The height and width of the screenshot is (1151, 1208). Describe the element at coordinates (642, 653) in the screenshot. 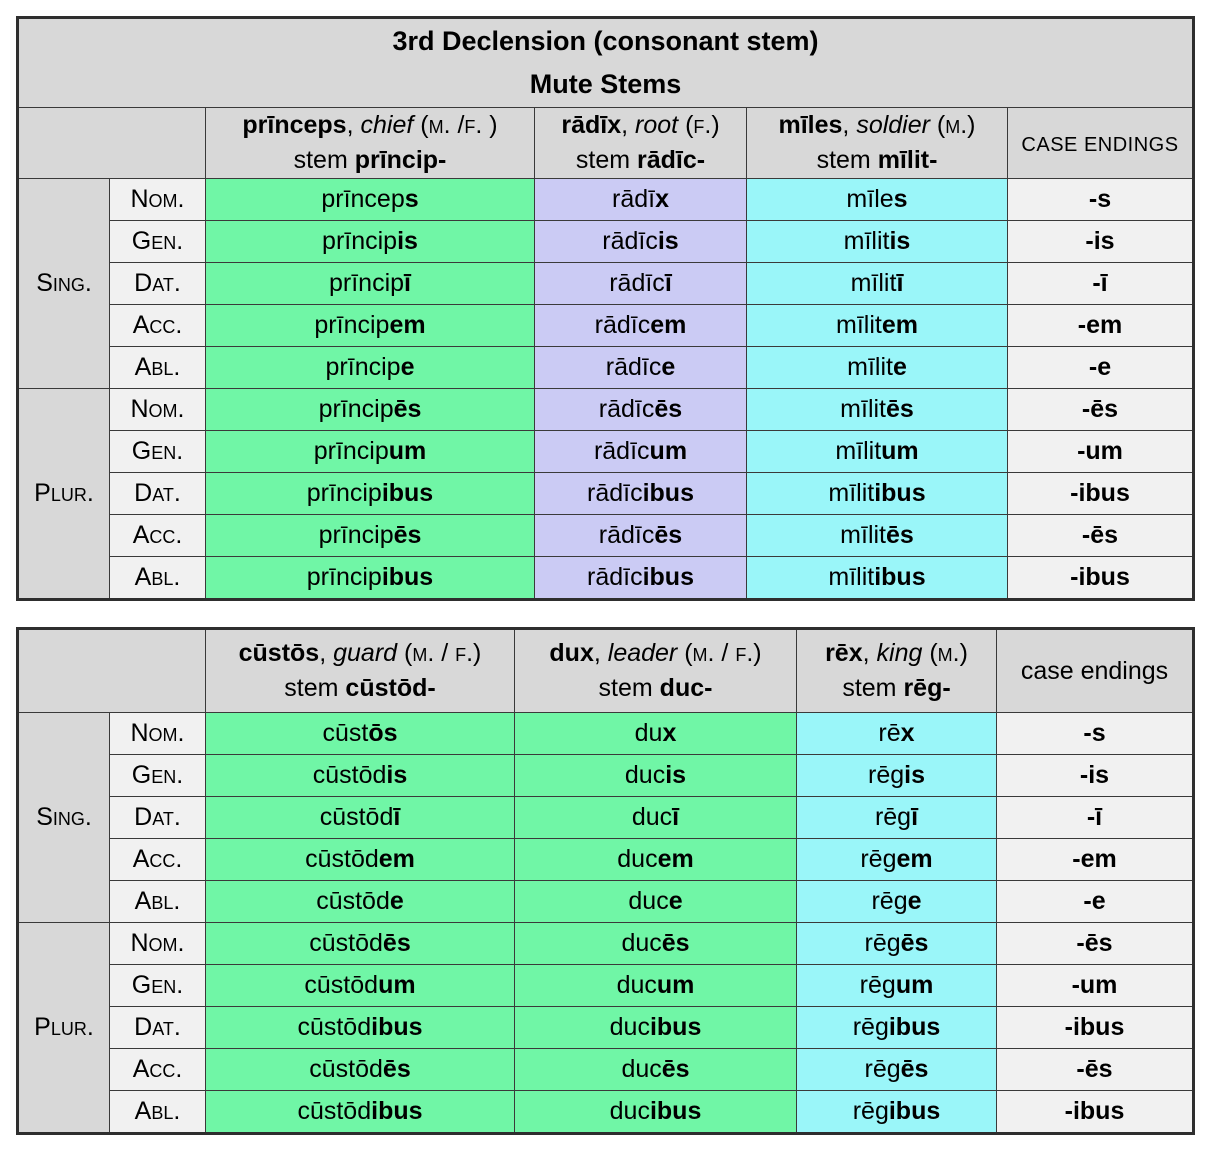

I see `gloss: leader` at that location.